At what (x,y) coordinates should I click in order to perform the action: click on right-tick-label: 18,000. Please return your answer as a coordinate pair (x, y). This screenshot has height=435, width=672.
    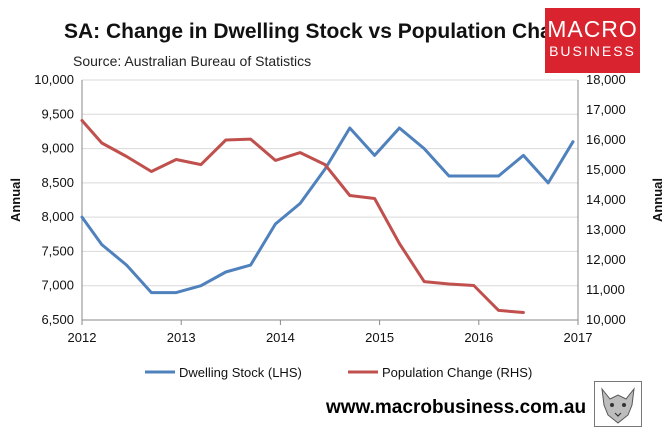
    Looking at the image, I should click on (606, 79).